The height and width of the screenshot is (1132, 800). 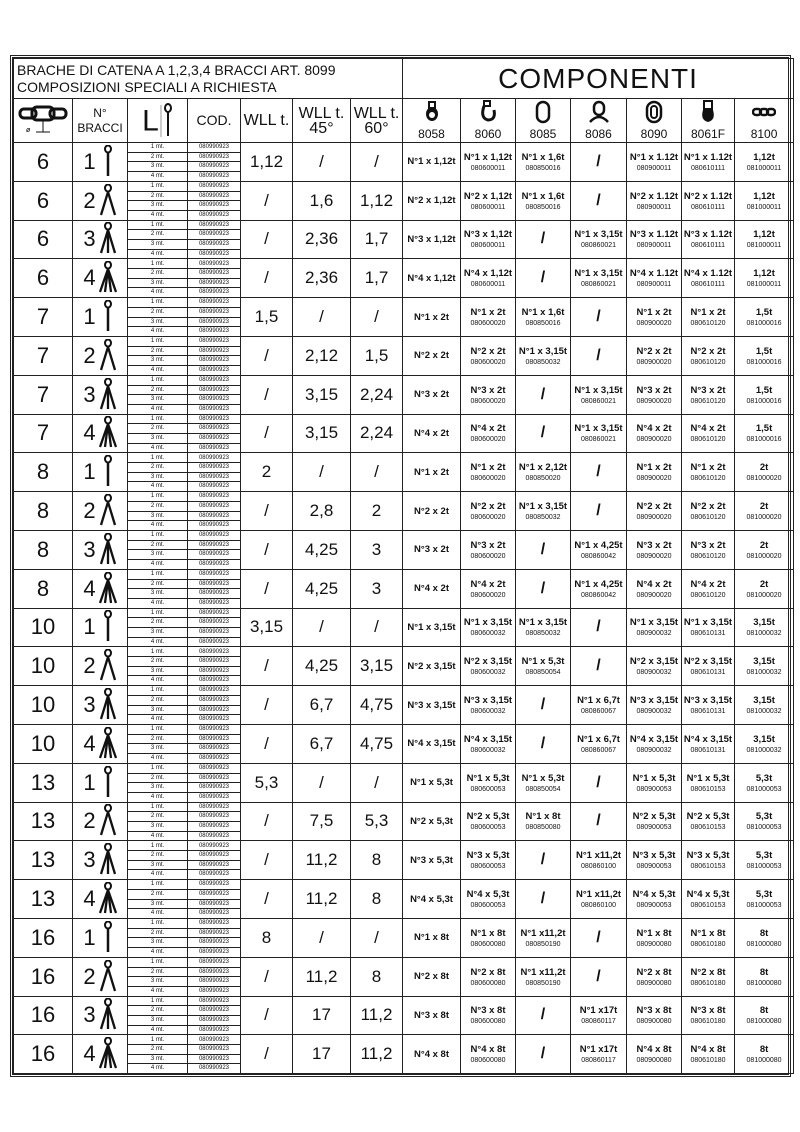 What do you see at coordinates (321, 433) in the screenshot?
I see `wll45-value: 3,15` at bounding box center [321, 433].